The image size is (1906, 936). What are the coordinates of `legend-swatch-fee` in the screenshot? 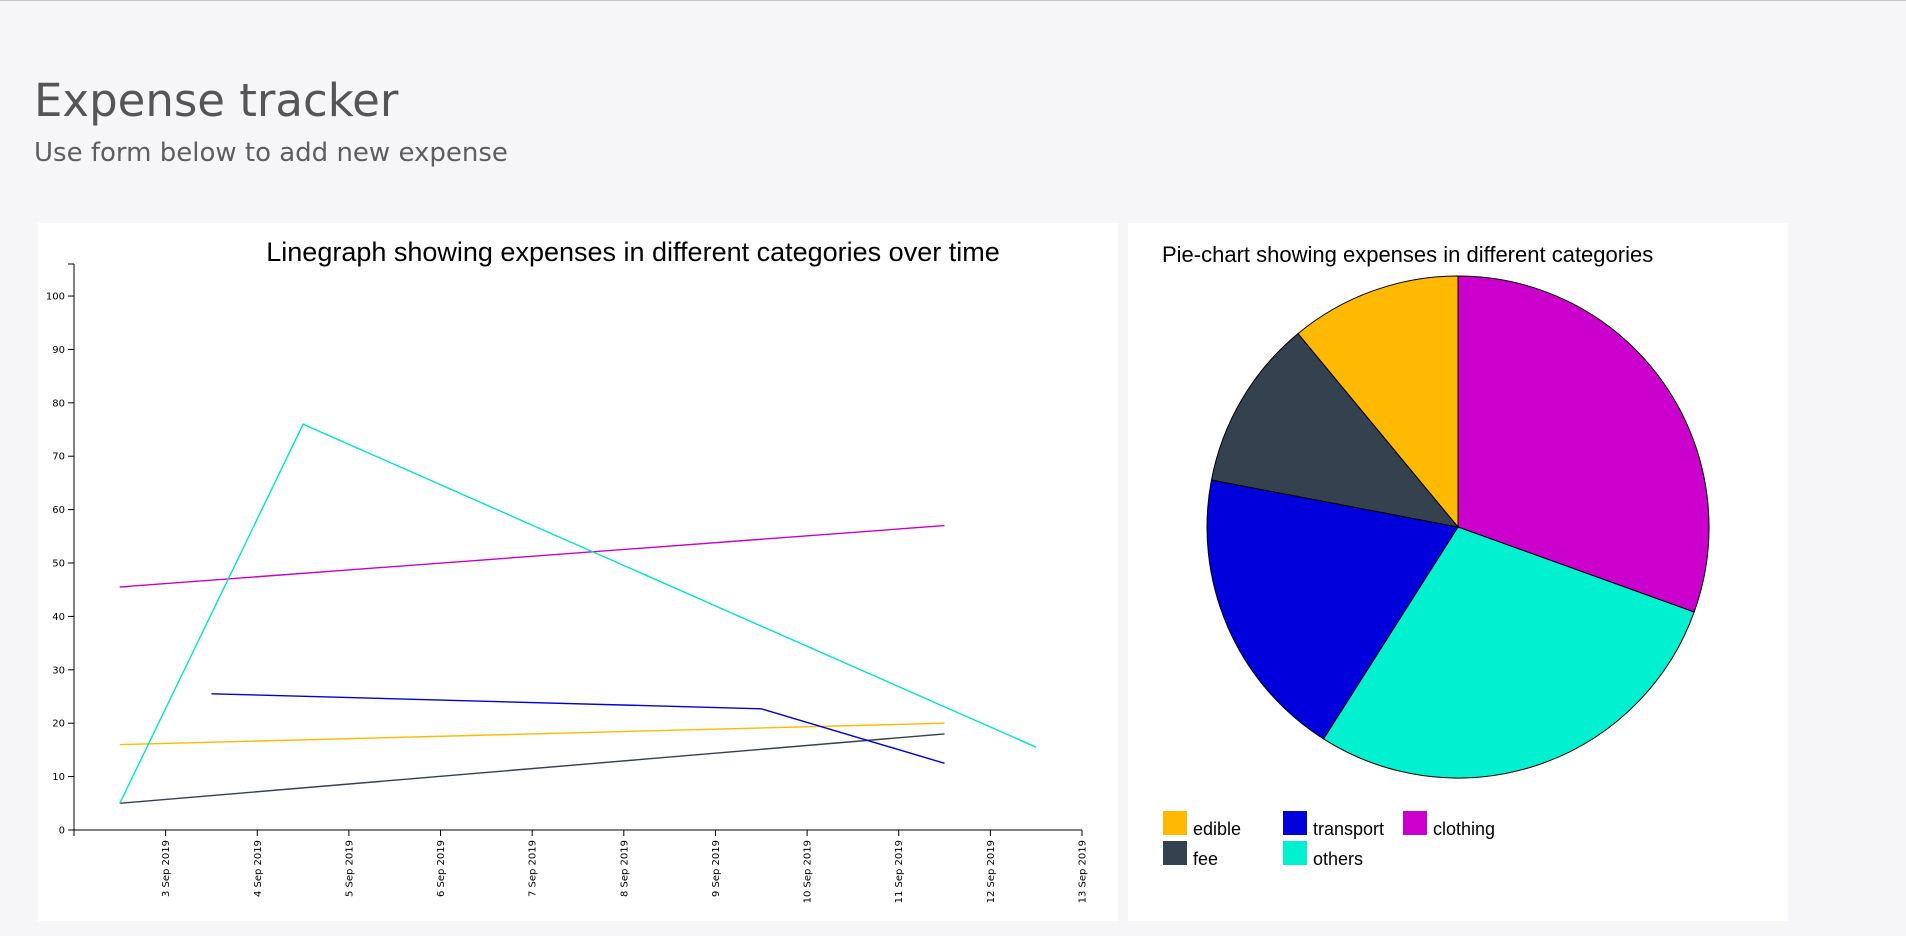 It's located at (1175, 853).